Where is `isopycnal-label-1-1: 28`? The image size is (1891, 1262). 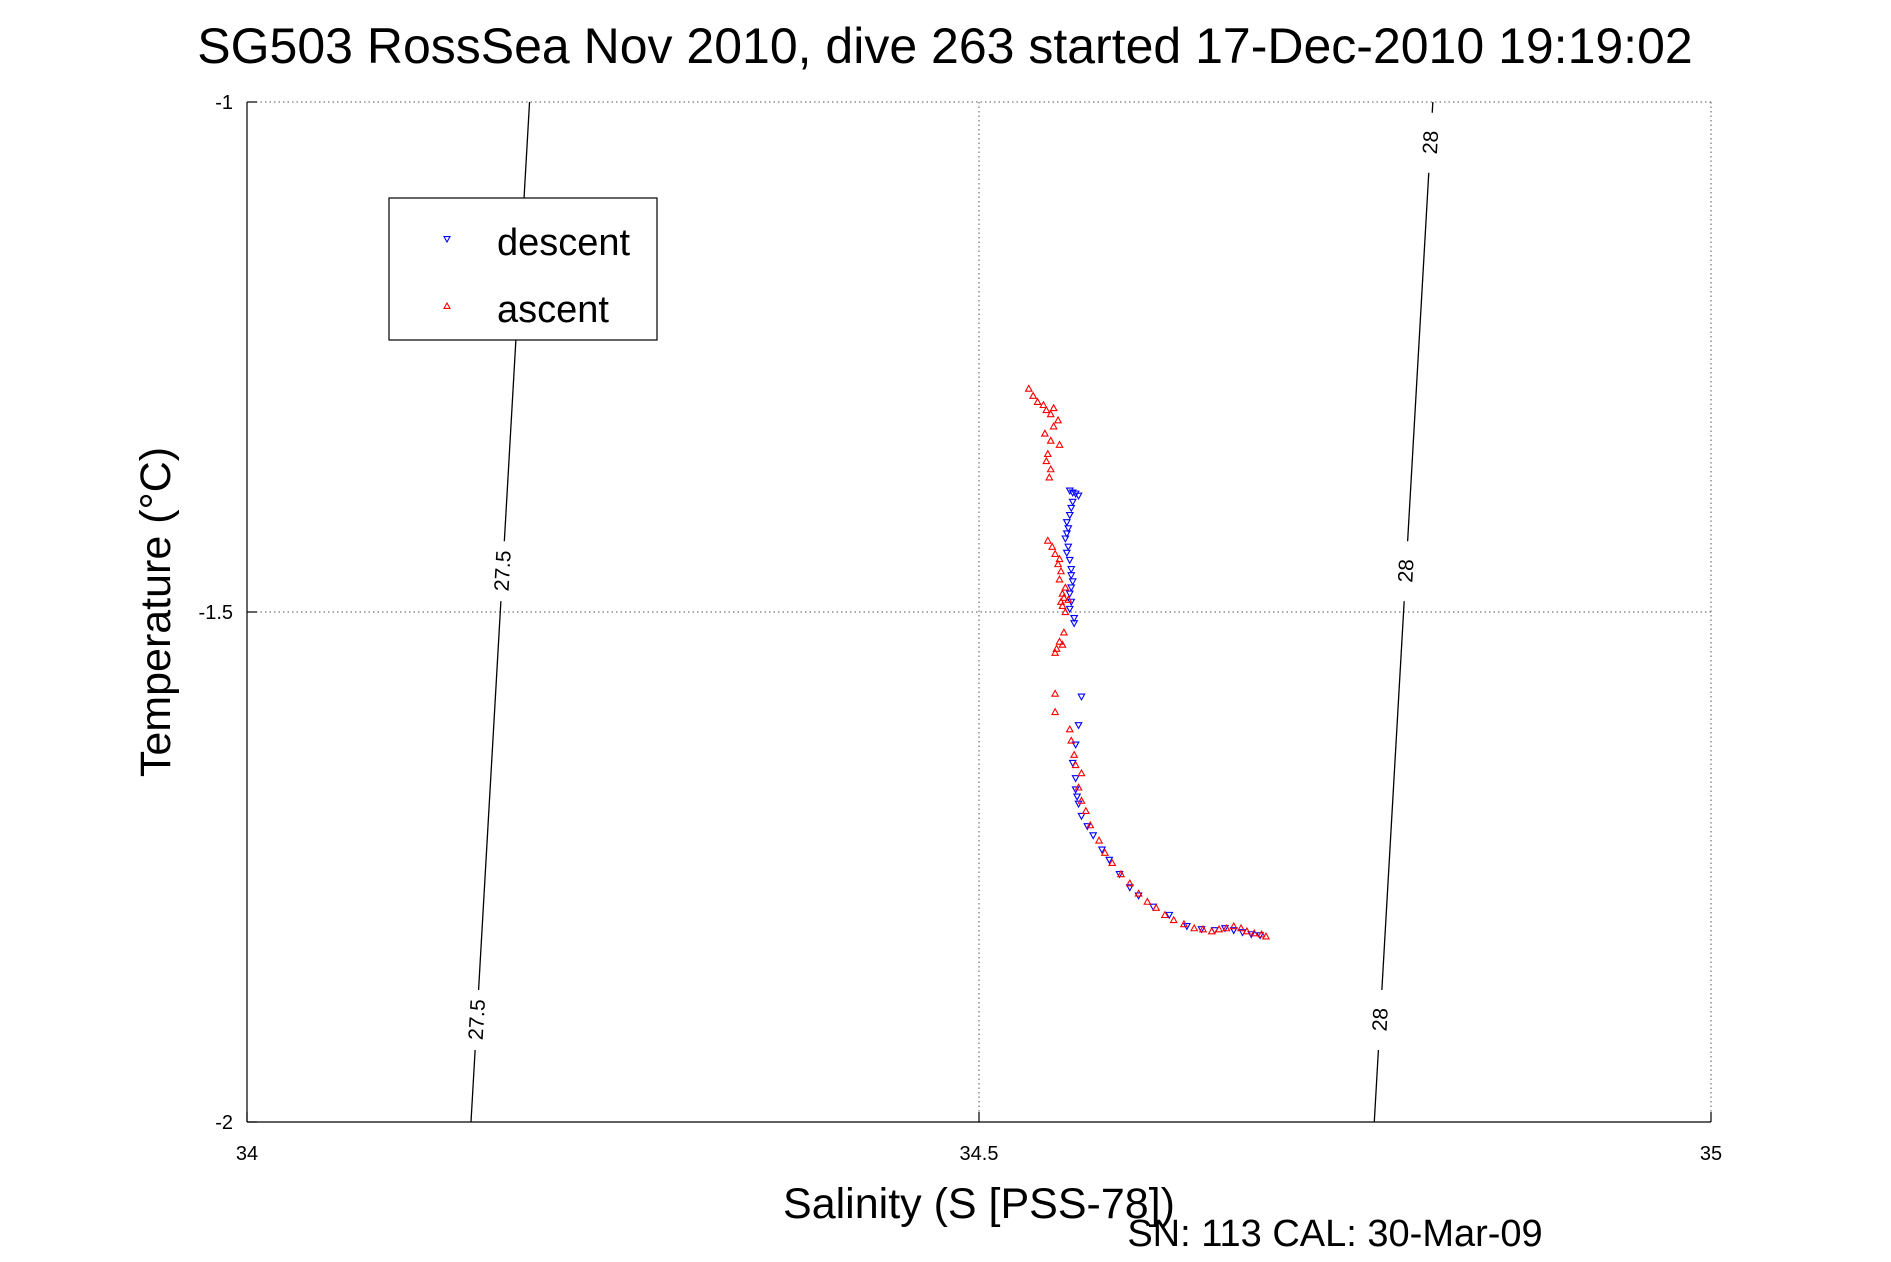
isopycnal-label-1-1: 28 is located at coordinates (1406, 571).